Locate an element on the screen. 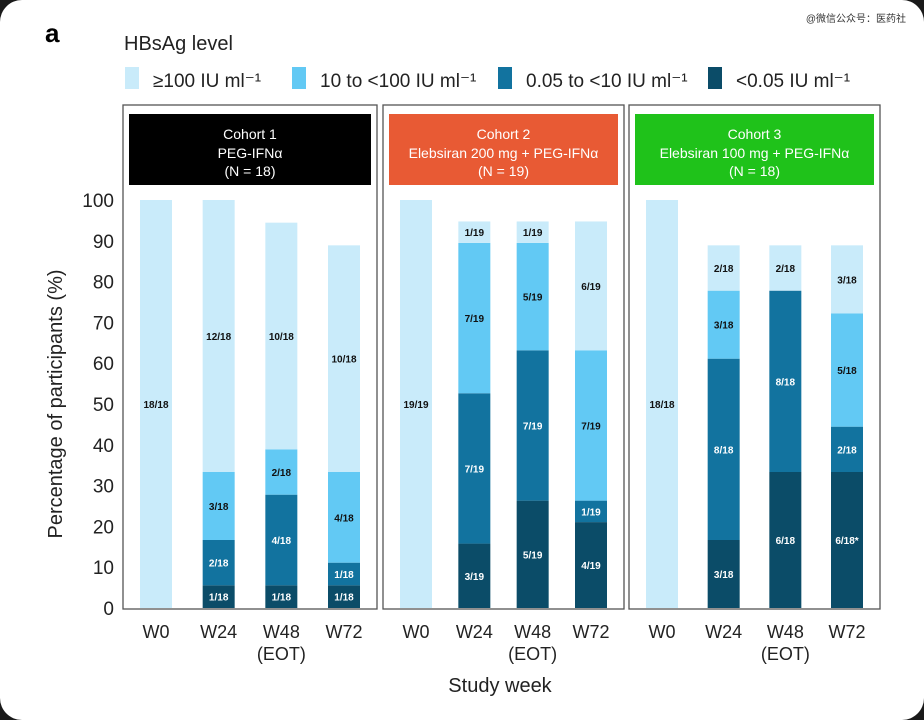 The height and width of the screenshot is (720, 924). y-axis: 0 10 20 30 40 50 60 70 80 90 100 is located at coordinates (98, 405).